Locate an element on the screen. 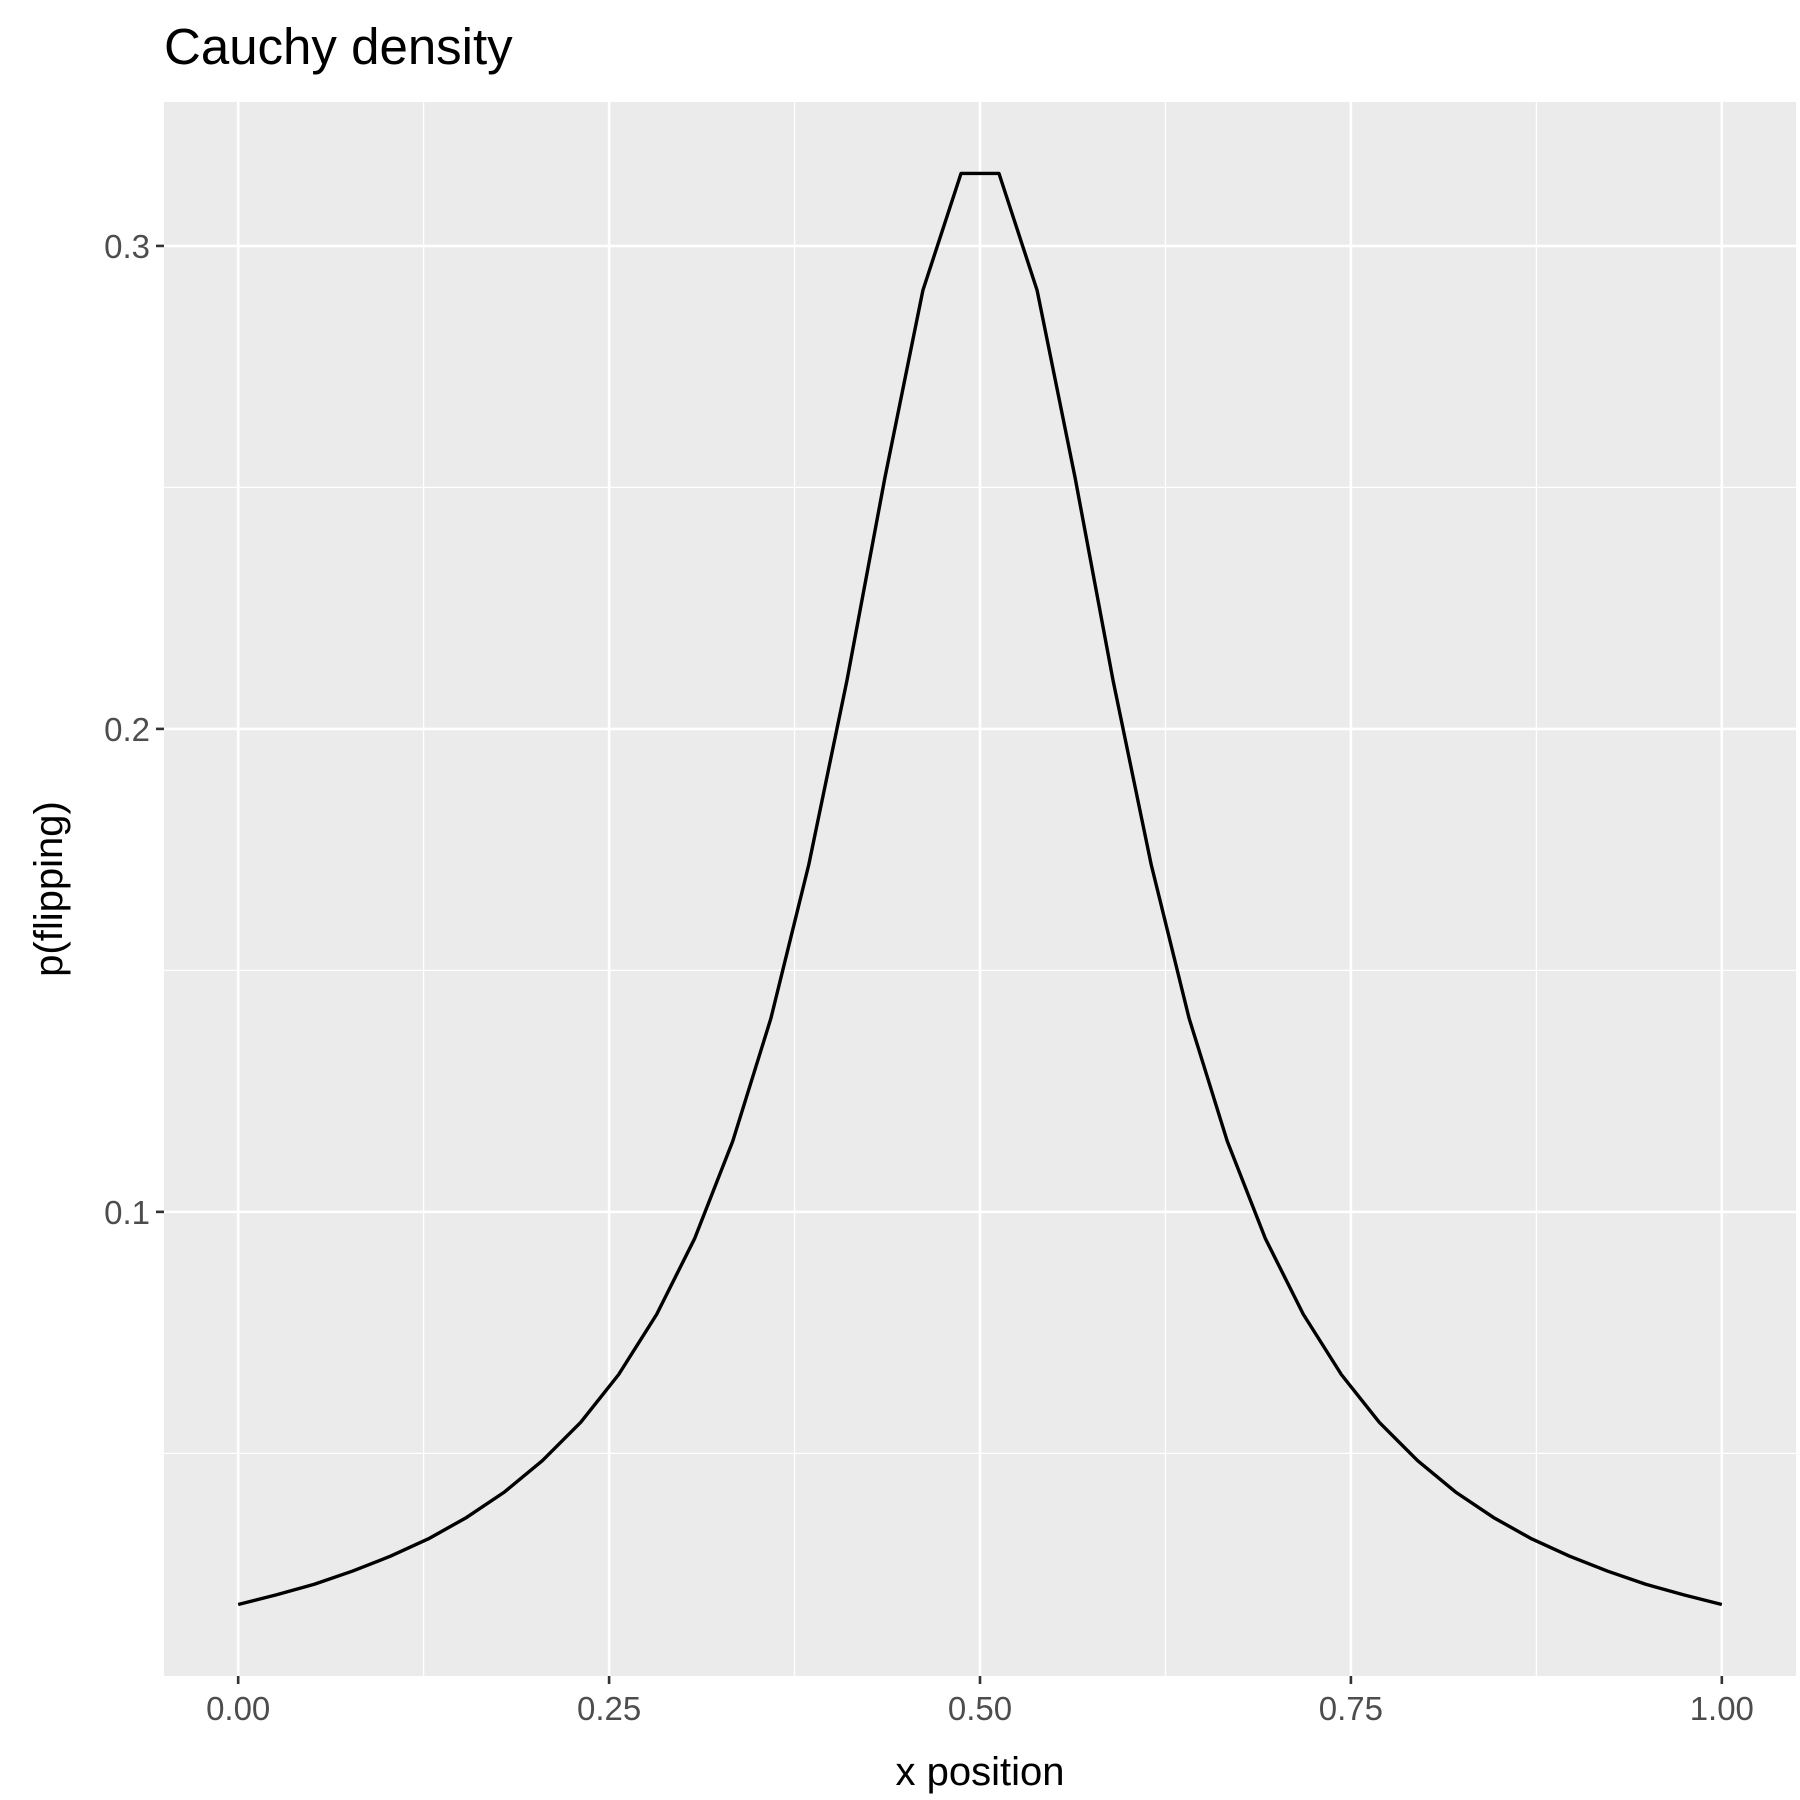  x-tick-label: 0.00 is located at coordinates (238, 1708).